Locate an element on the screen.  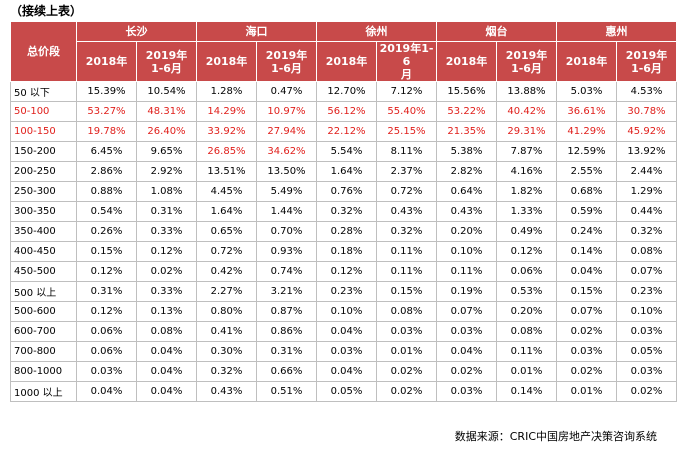
share-cell: 6.45% is located at coordinates (106, 151).